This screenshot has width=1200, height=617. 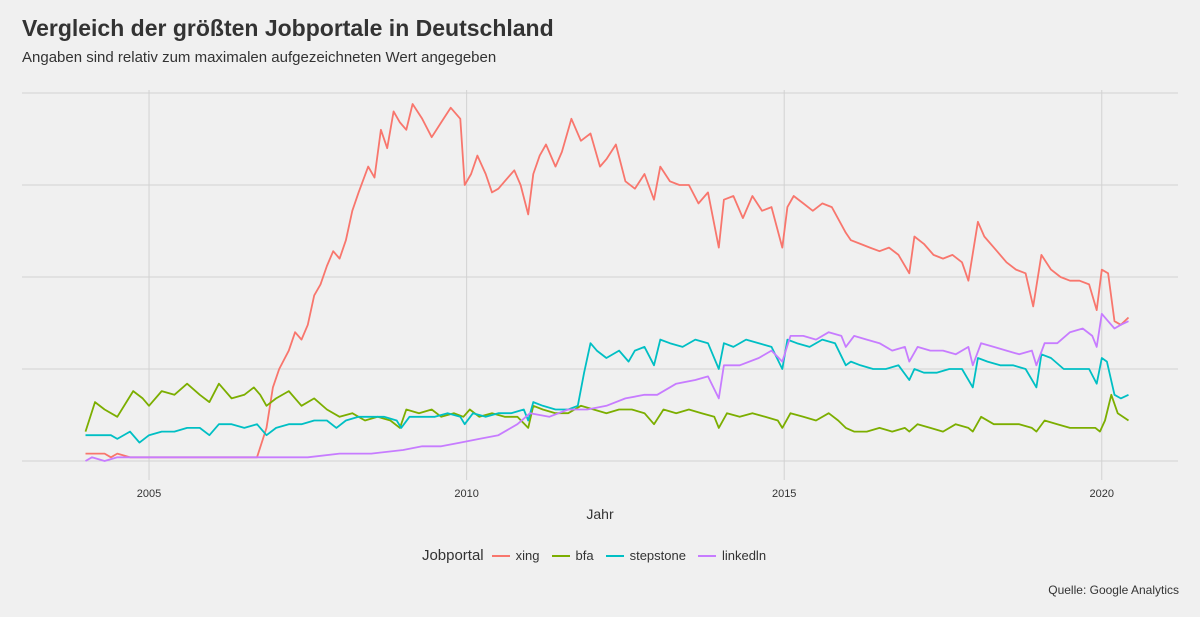 I want to click on x-tick-label: 2005, so click(x=149, y=494).